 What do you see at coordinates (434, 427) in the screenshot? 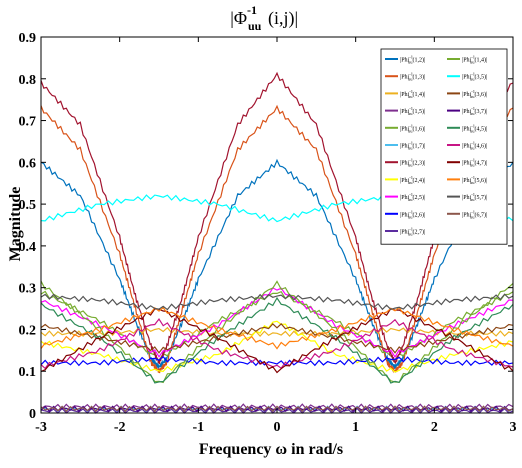
I see `x-tick-label: 2` at bounding box center [434, 427].